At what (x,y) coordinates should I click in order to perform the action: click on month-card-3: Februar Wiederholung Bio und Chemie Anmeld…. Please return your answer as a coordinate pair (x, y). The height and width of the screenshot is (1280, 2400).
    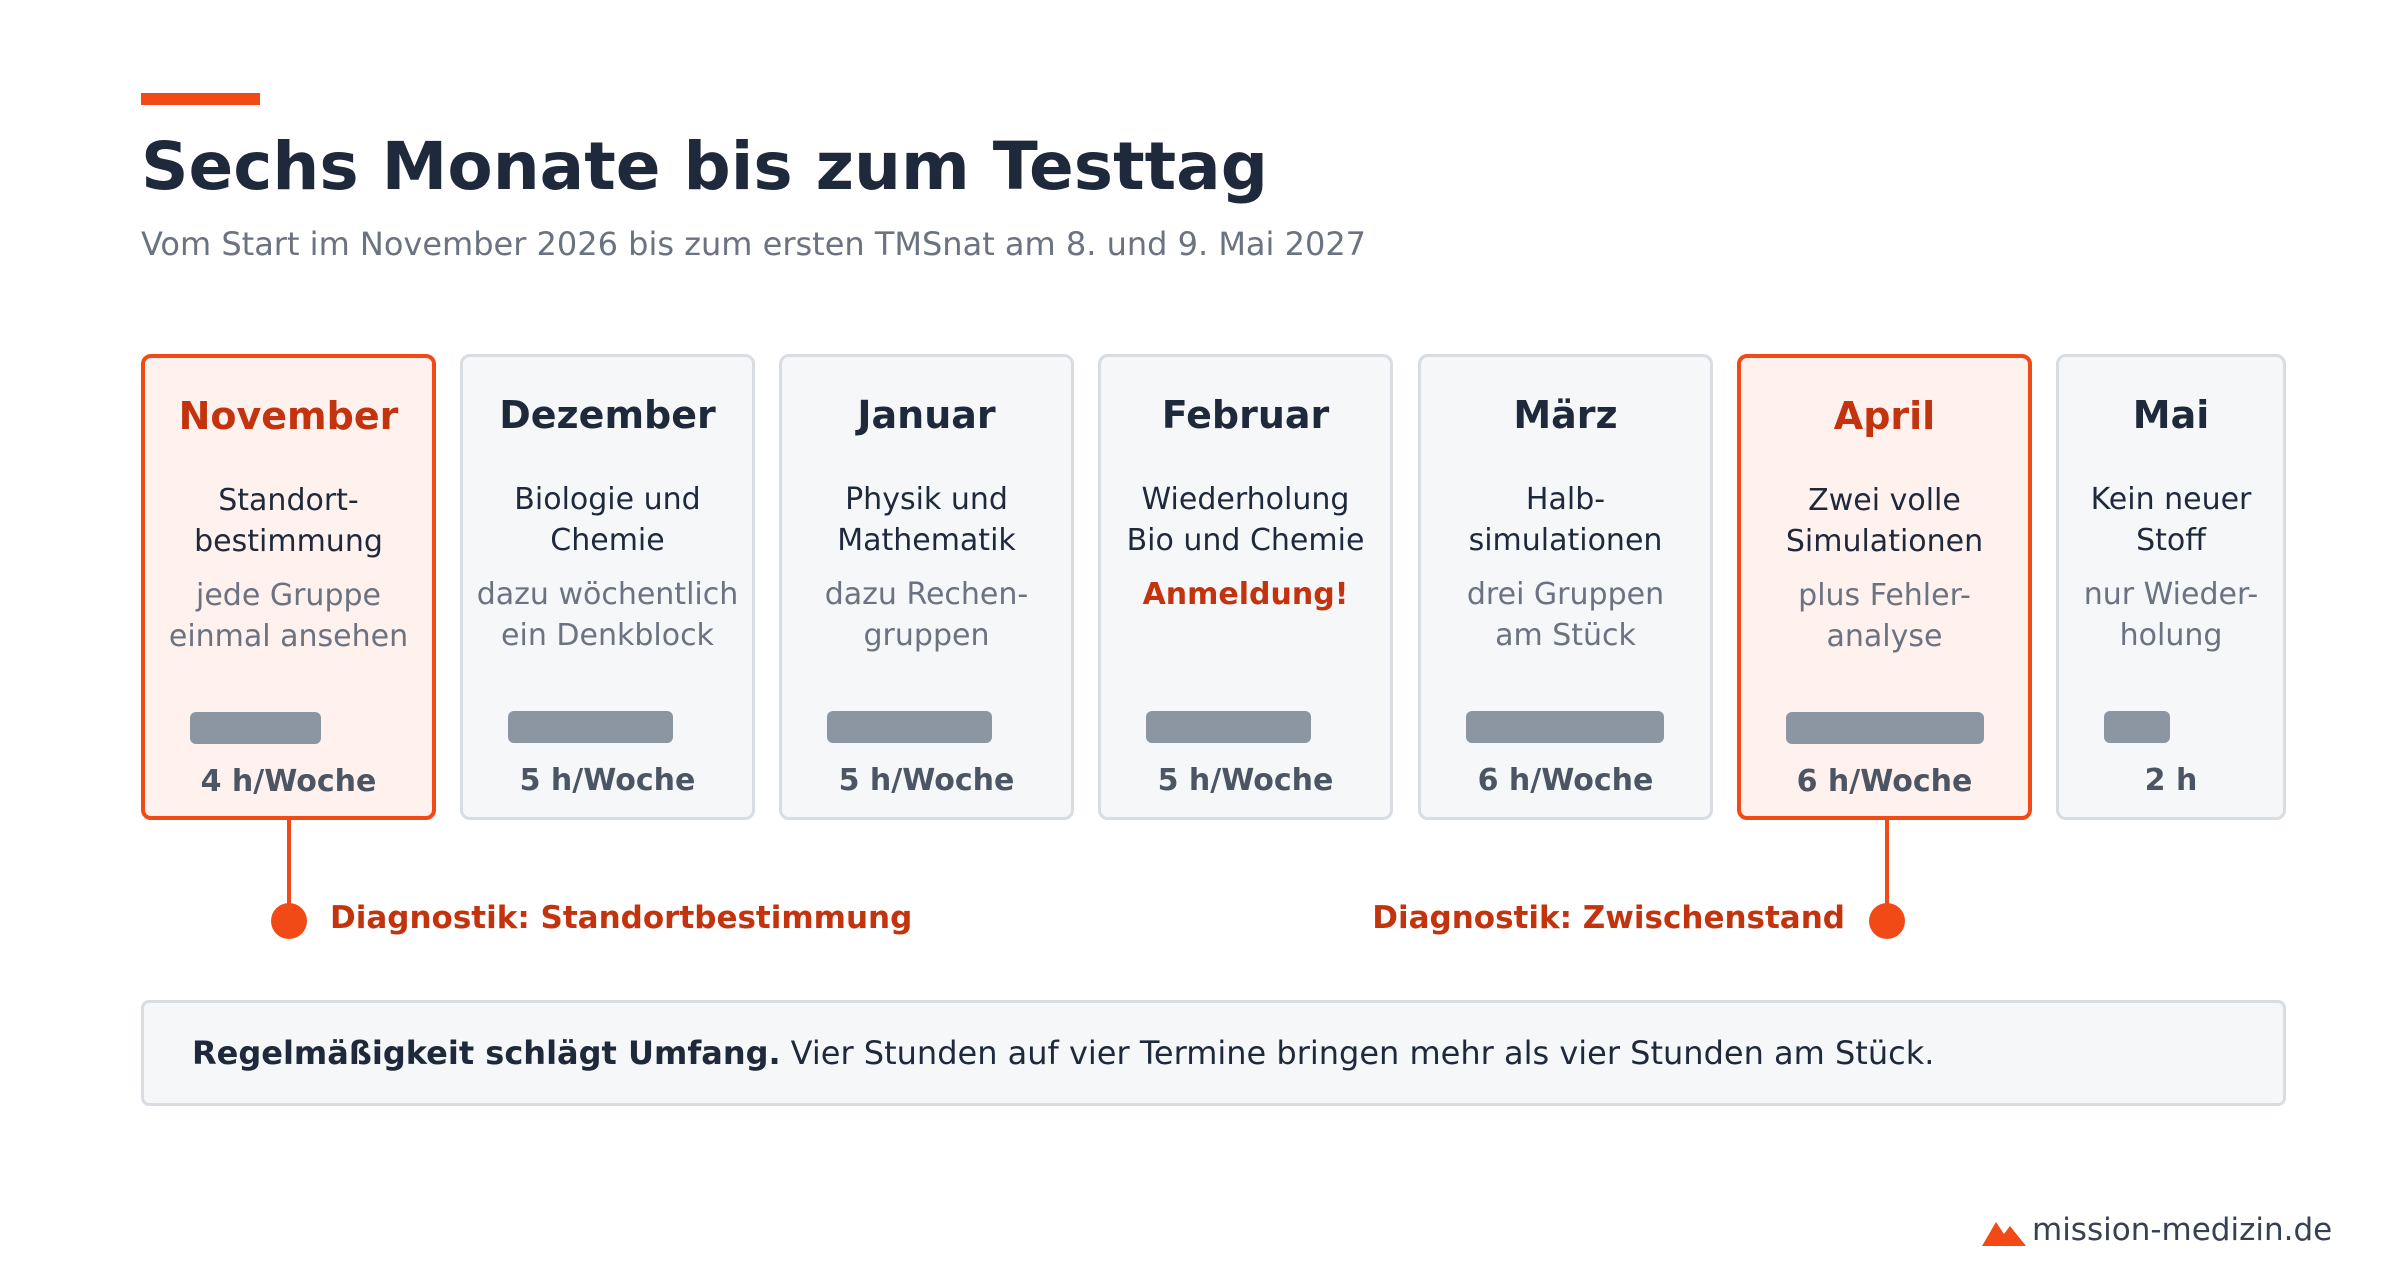
    Looking at the image, I should click on (1245, 587).